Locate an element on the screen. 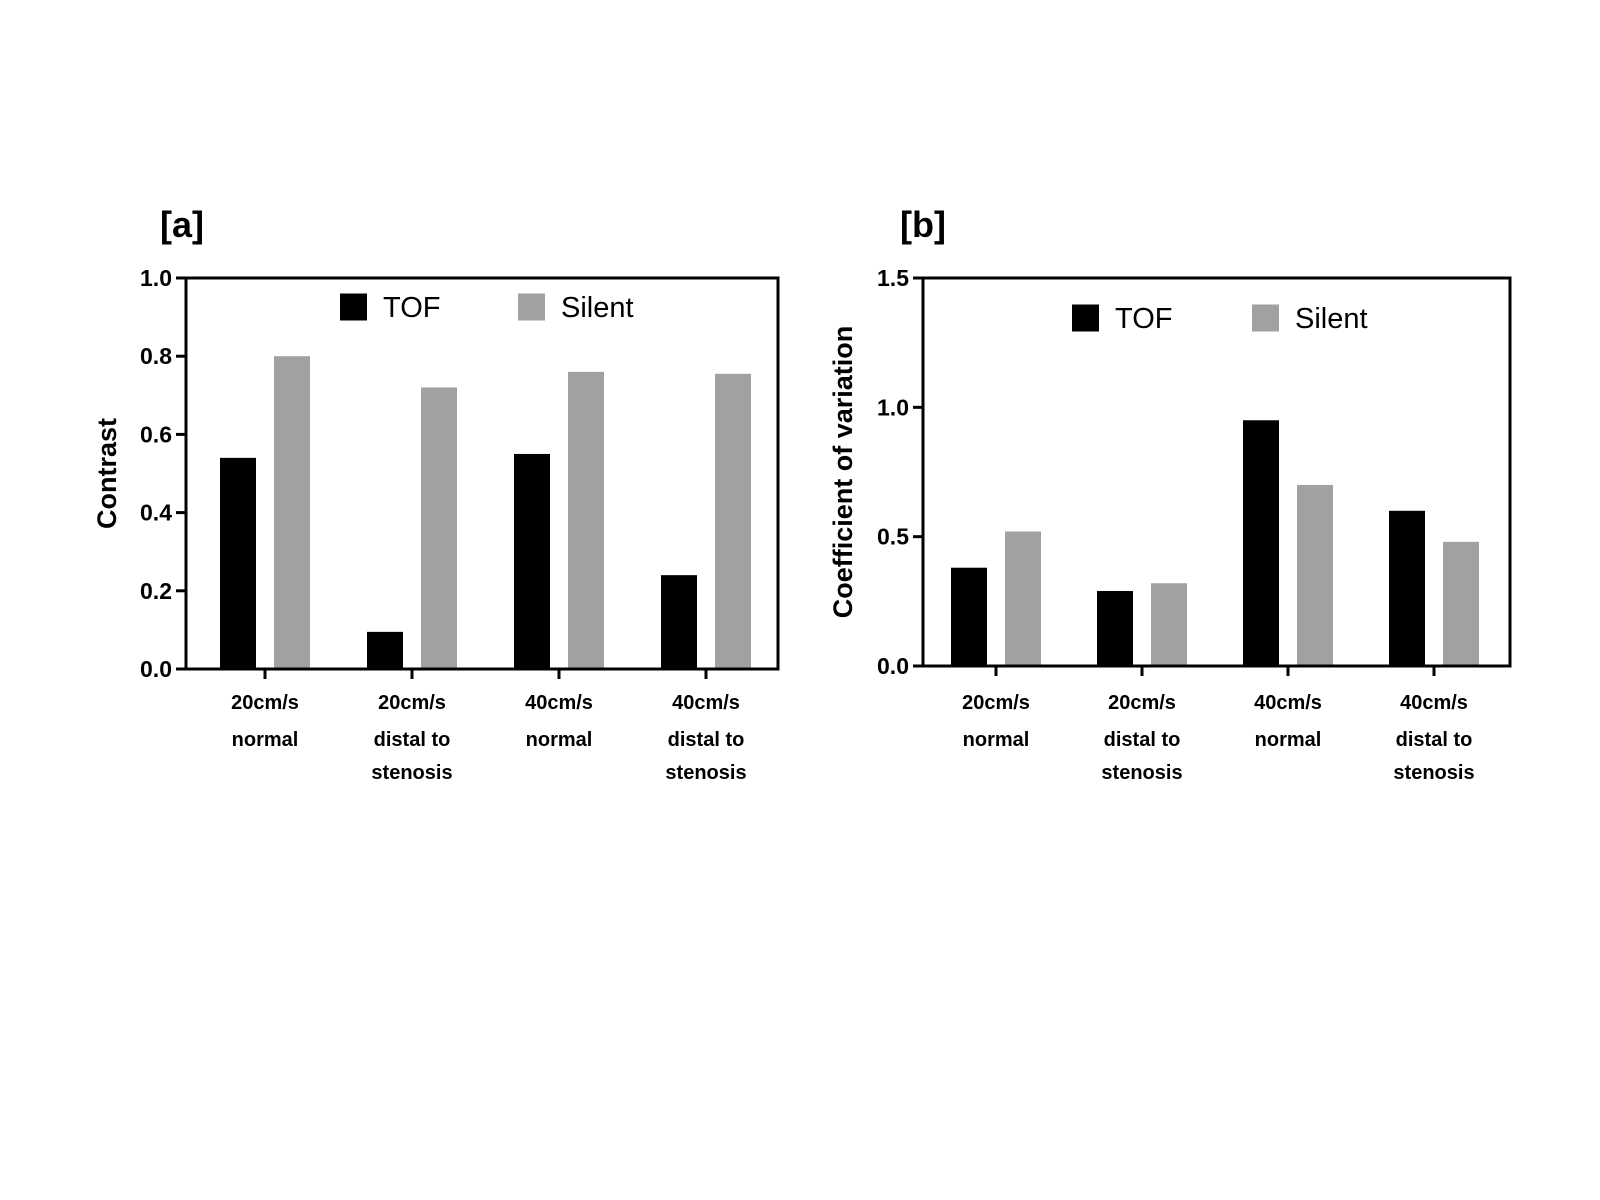  panel-label: [b] is located at coordinates (923, 224).